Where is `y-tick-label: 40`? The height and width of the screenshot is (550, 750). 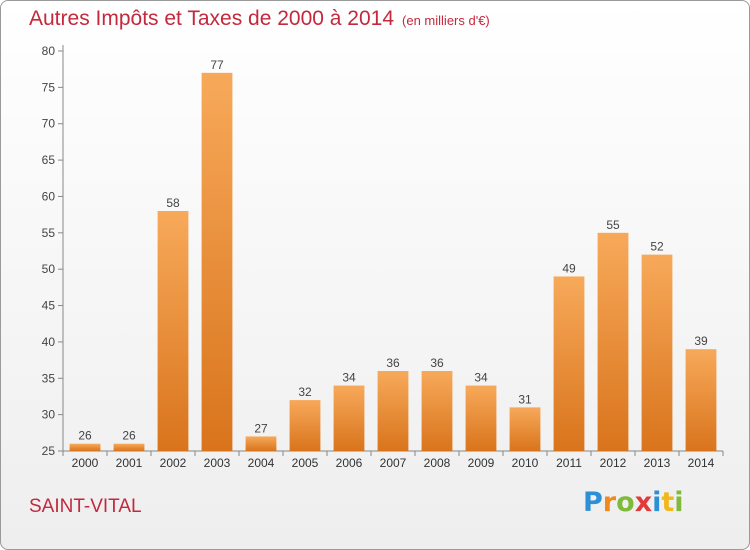
y-tick-label: 40 is located at coordinates (49, 342).